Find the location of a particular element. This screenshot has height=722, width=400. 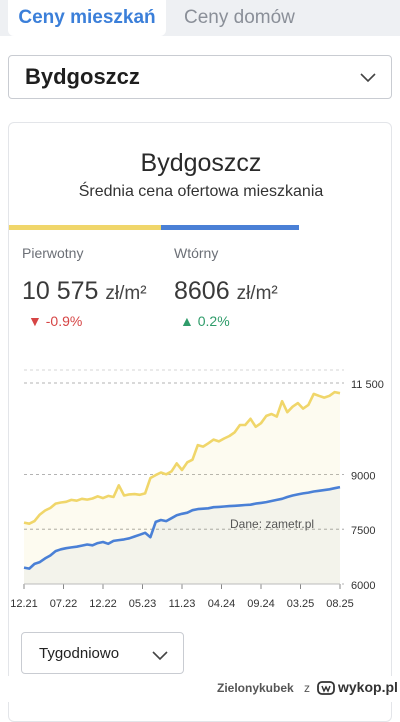

city-select: Bydgoszcz is located at coordinates (200, 77).